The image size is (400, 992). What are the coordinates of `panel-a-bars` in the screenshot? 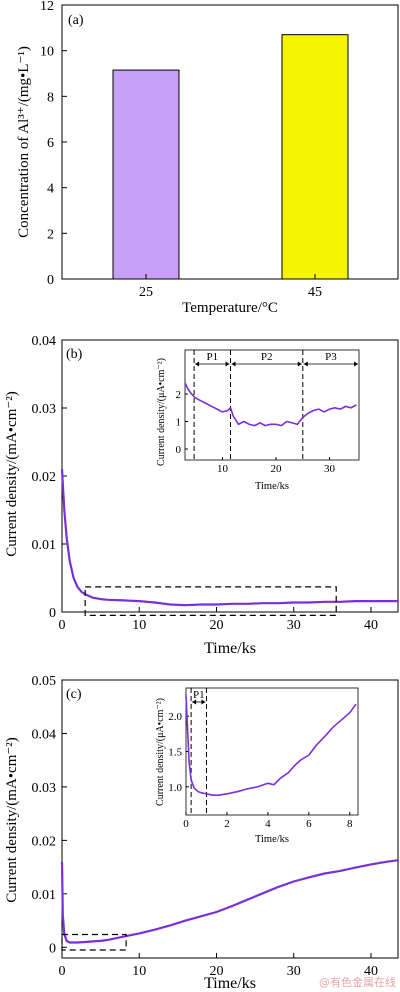 It's located at (230, 157).